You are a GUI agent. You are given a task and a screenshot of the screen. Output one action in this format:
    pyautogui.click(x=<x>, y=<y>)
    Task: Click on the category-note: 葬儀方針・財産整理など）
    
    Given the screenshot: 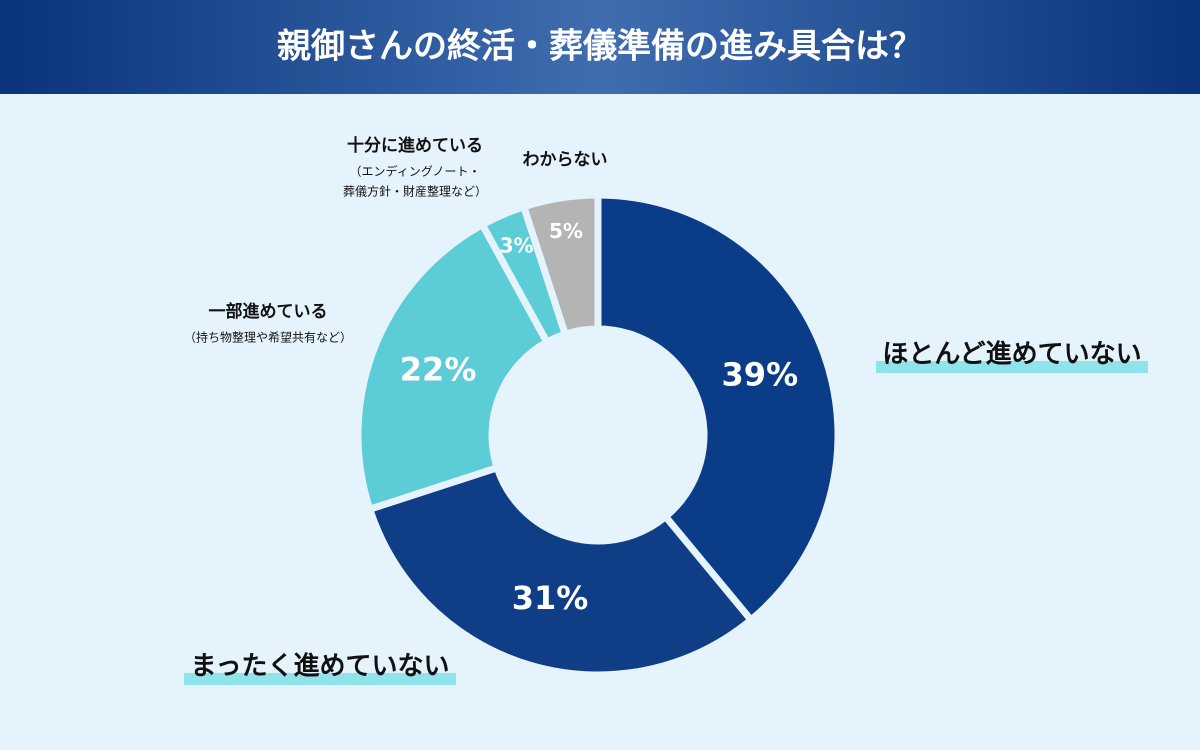 What is the action you would take?
    pyautogui.click(x=415, y=191)
    